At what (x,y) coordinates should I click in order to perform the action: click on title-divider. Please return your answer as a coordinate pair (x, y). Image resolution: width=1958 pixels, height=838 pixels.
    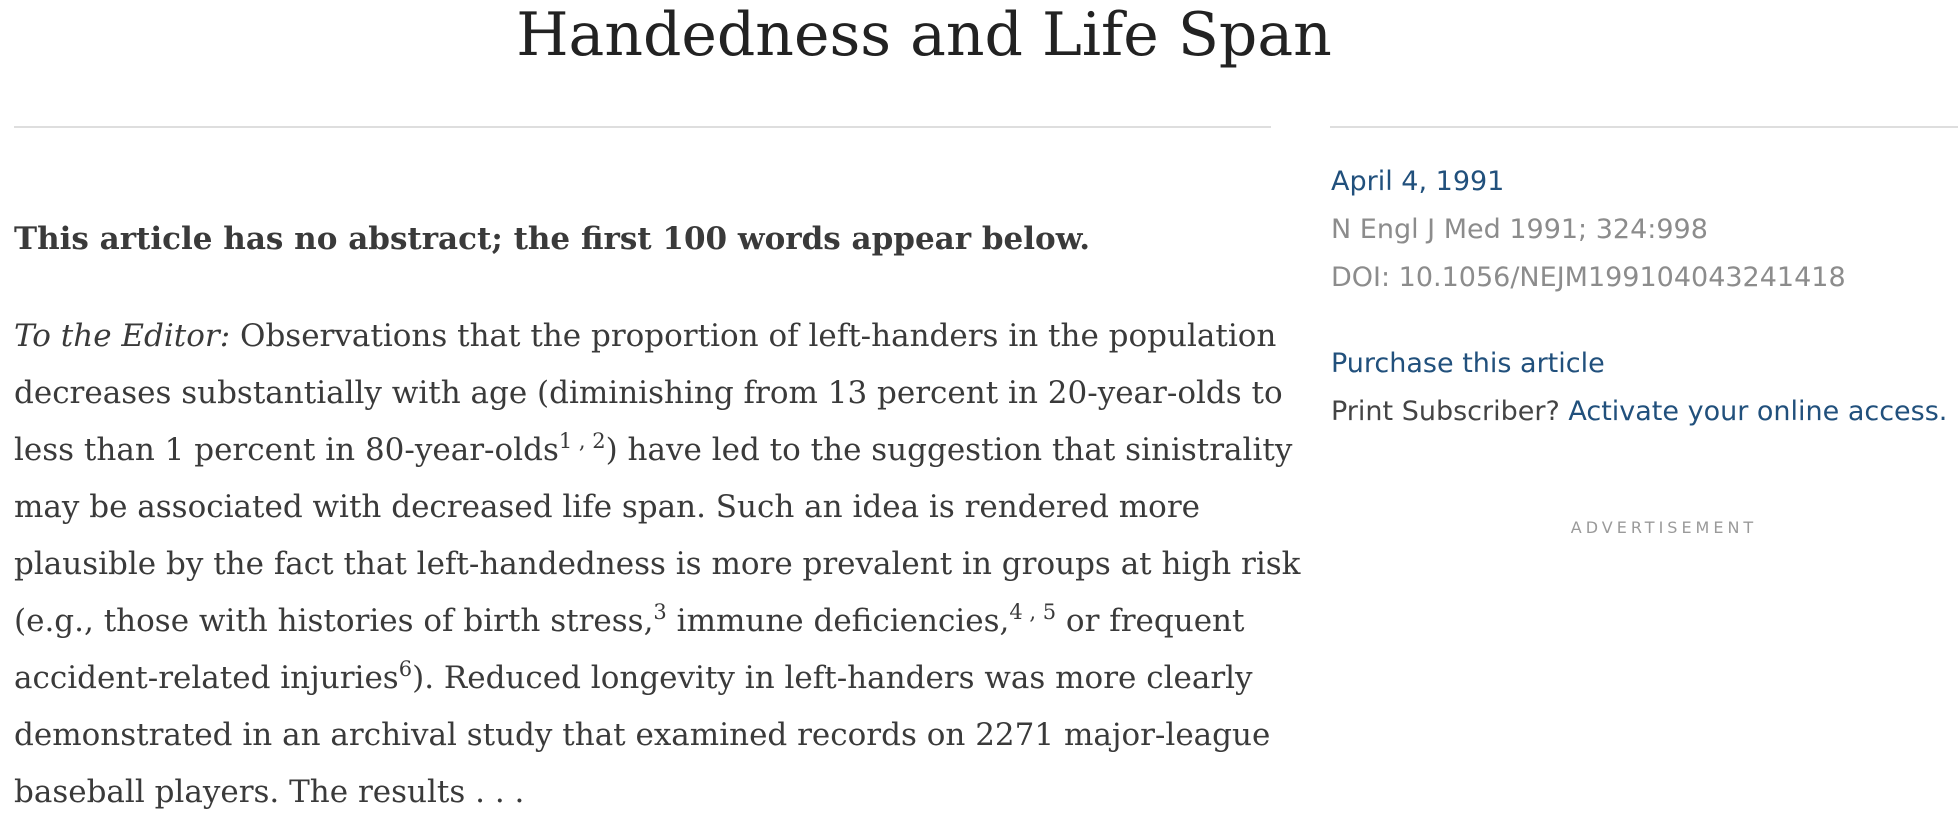
    Looking at the image, I should click on (642, 127).